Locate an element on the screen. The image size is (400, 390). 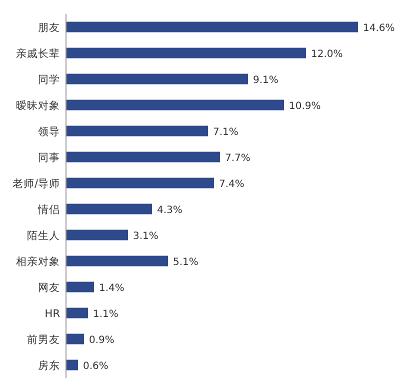
data-label: 4.3% is located at coordinates (169, 210).